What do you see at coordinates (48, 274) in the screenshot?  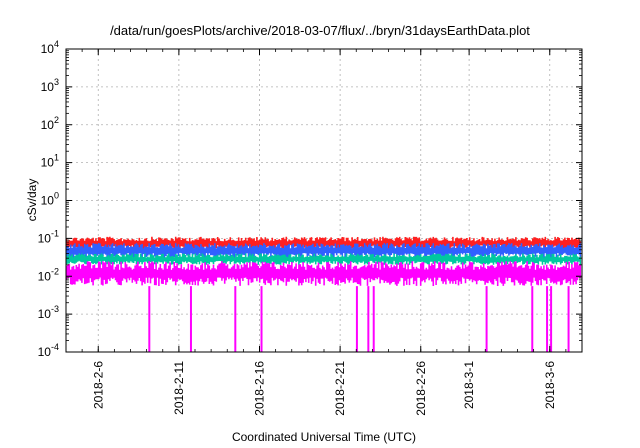 I see `y-tick-label: 10⁻²` at bounding box center [48, 274].